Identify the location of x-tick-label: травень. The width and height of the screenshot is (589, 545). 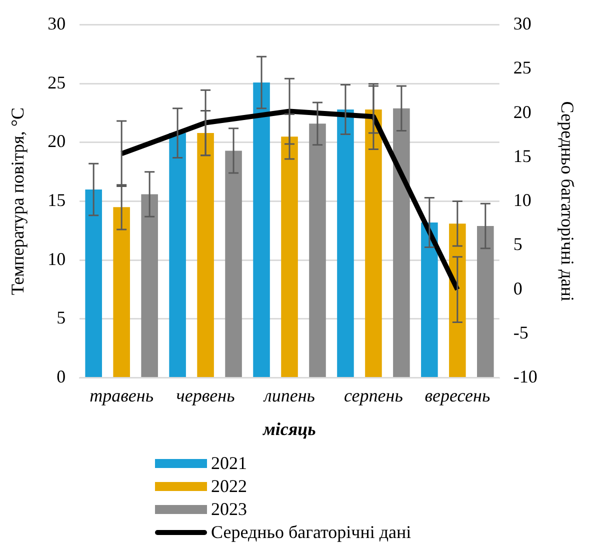
(122, 395).